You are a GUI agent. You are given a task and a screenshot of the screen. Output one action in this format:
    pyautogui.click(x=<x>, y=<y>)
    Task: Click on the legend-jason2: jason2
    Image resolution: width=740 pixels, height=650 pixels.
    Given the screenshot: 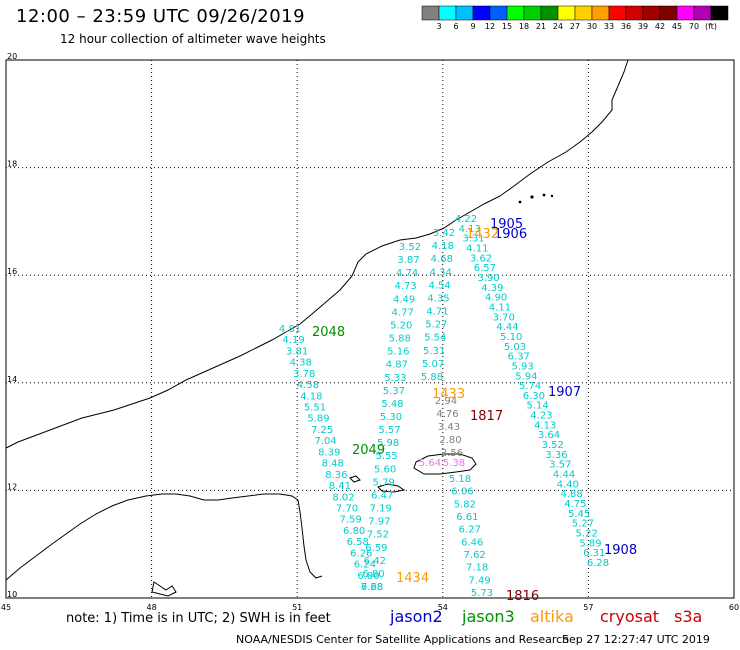 What is the action you would take?
    pyautogui.click(x=416, y=616)
    